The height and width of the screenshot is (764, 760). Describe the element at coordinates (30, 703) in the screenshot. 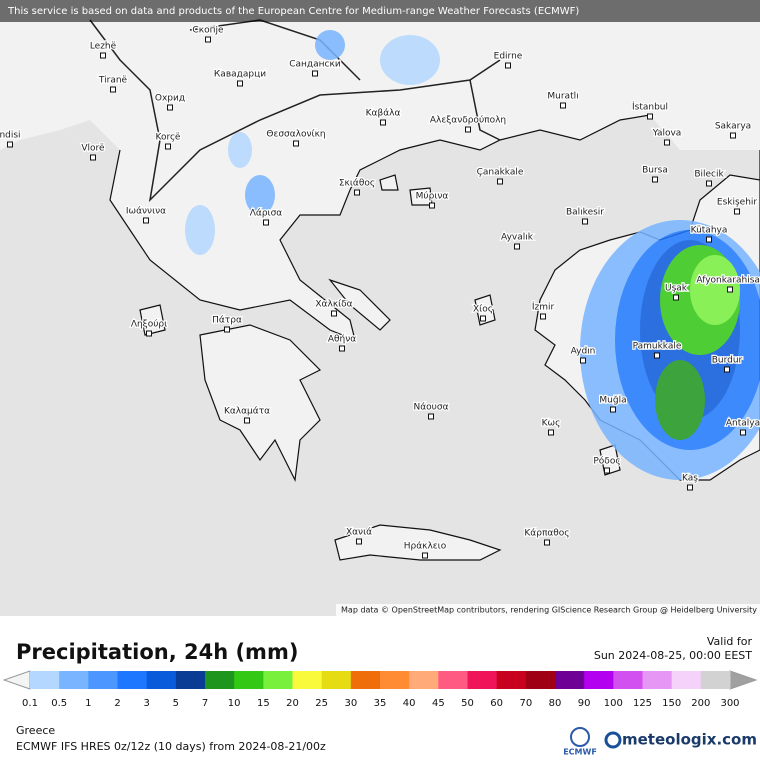

I see `colorbar-label: 0.1` at that location.